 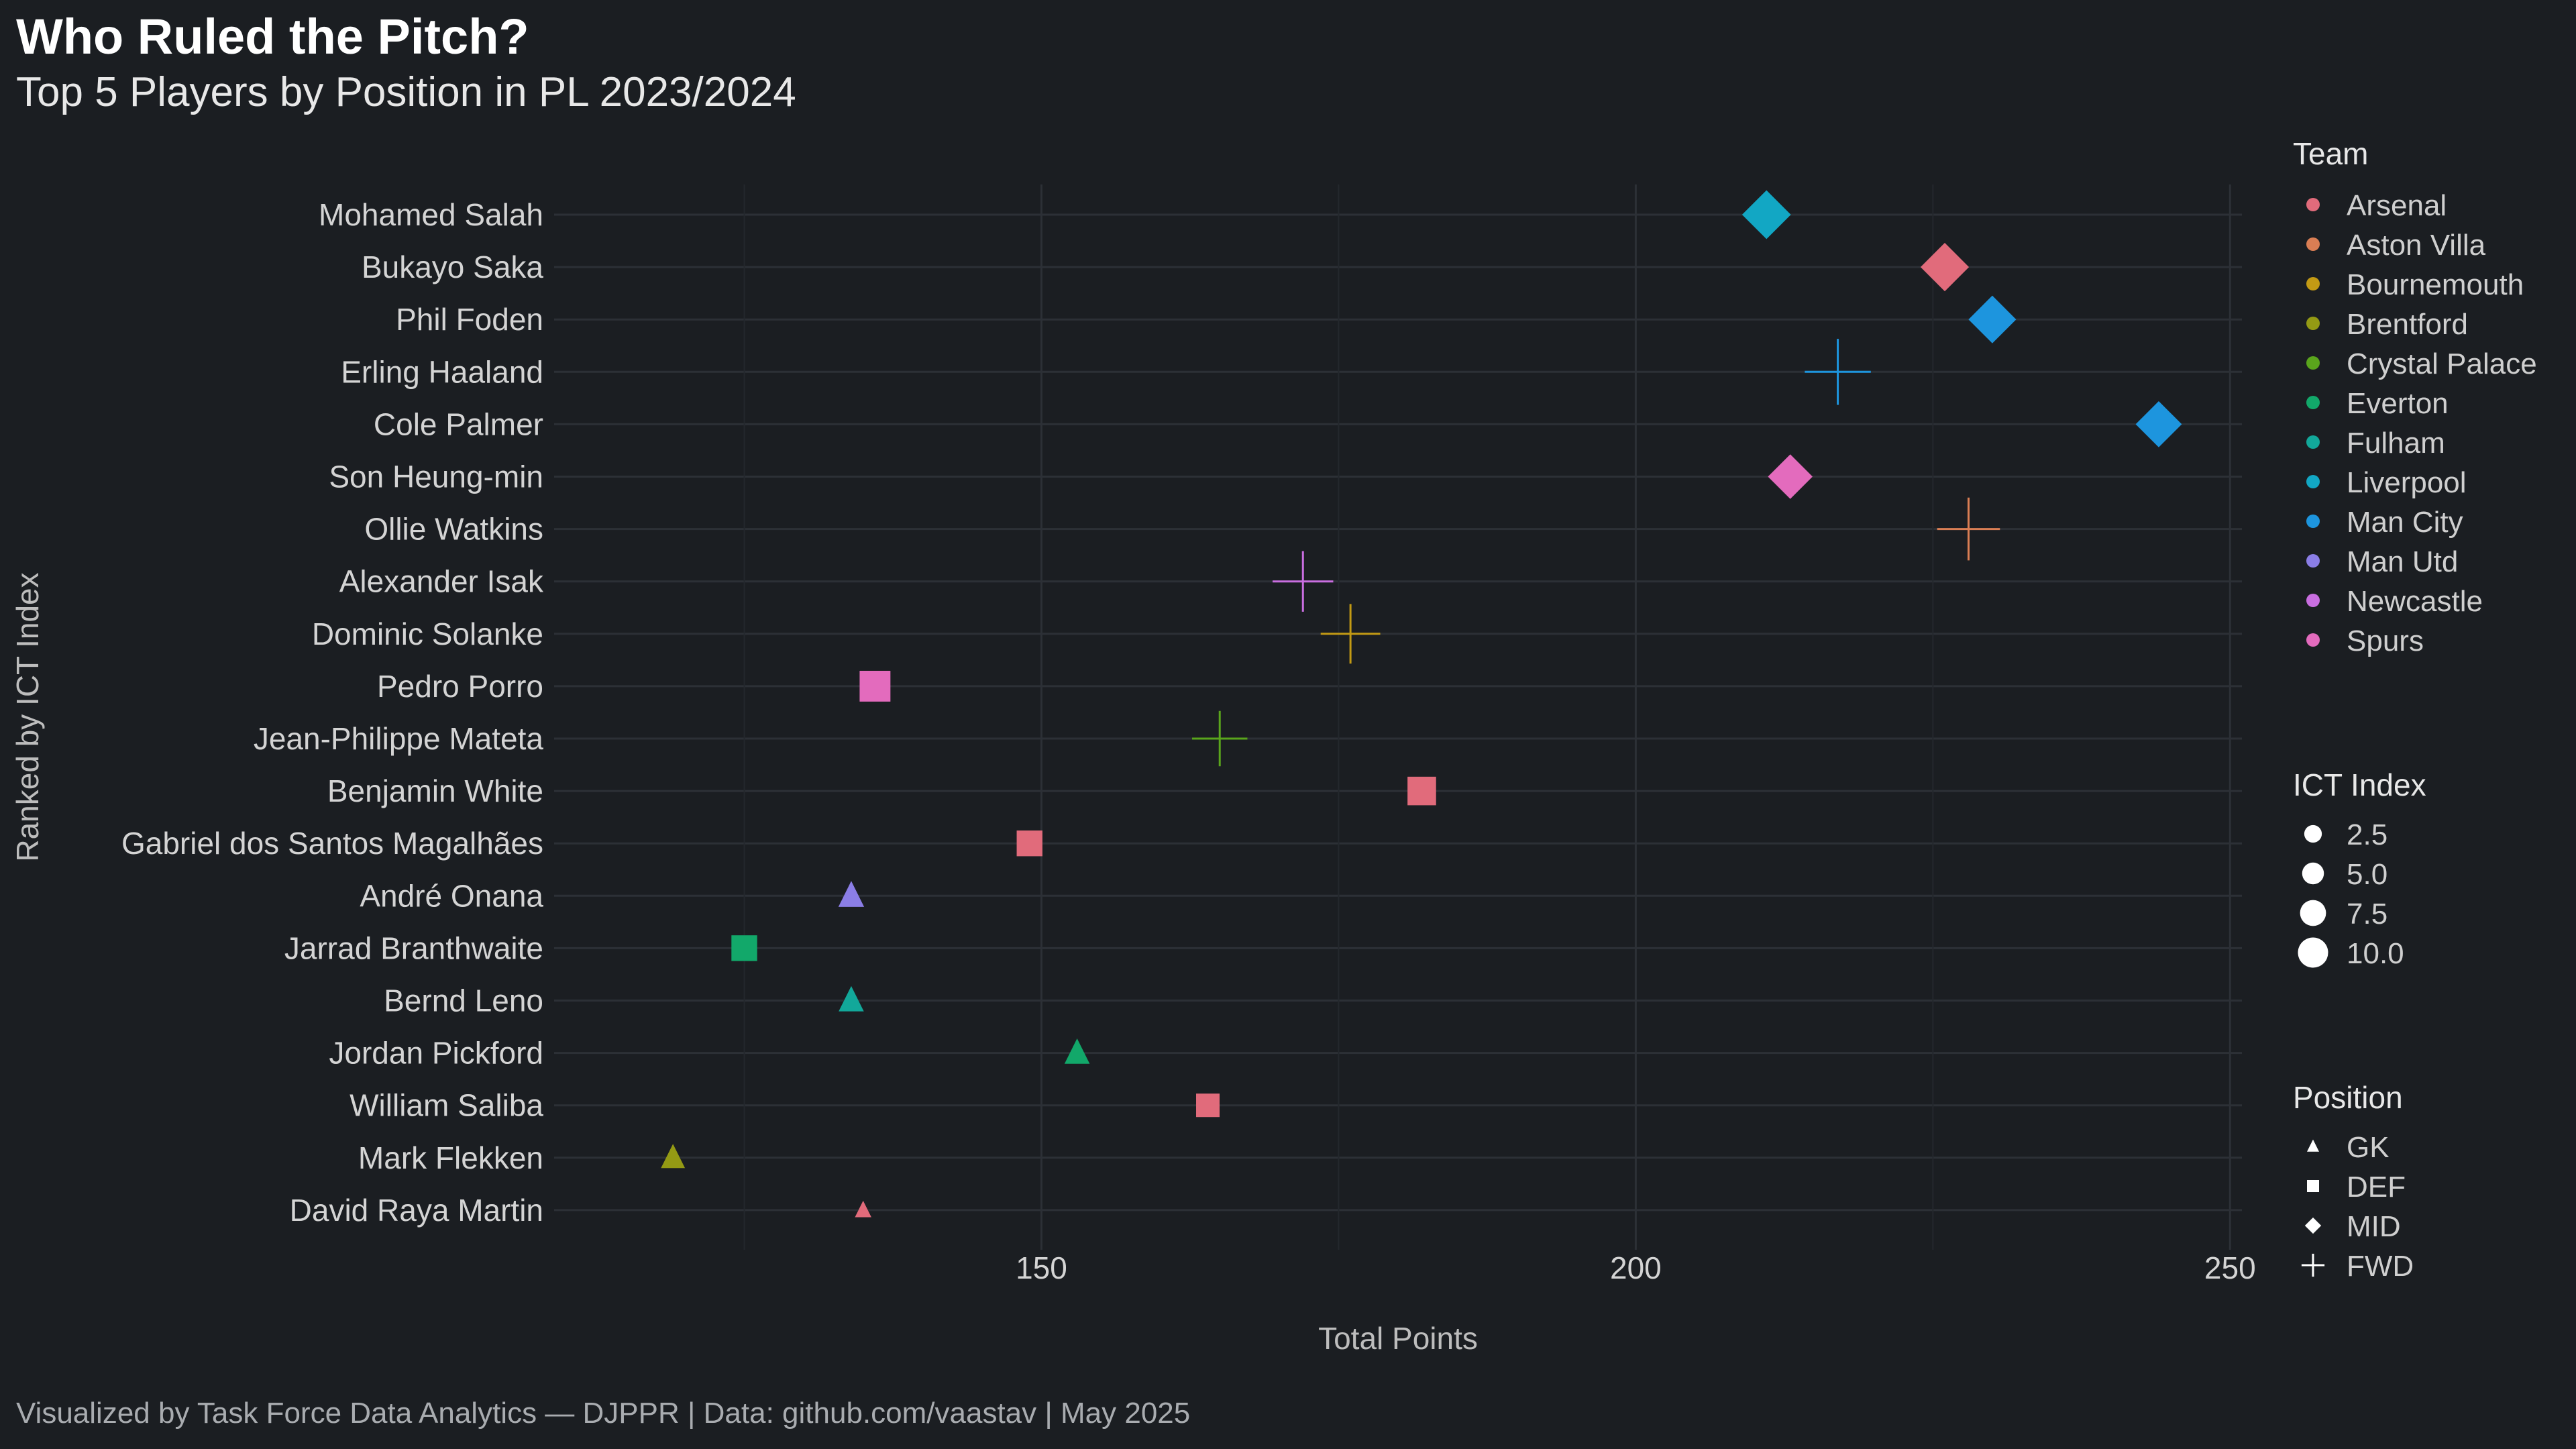 I want to click on y-tick-label: David Raya Martin, so click(x=416, y=1210).